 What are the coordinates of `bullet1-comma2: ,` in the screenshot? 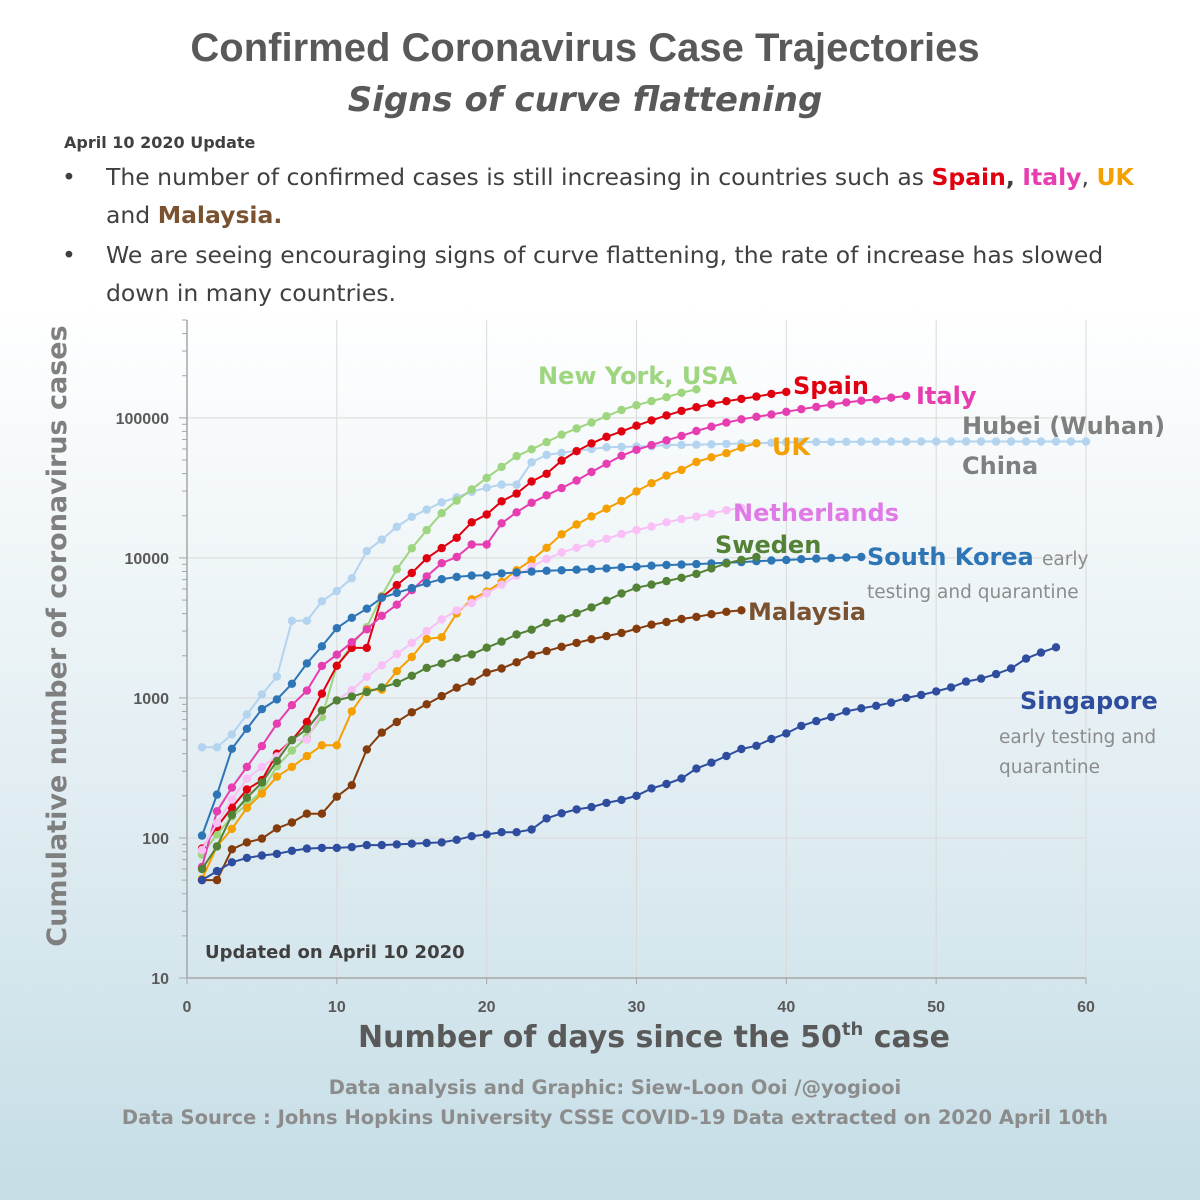 It's located at (1089, 177).